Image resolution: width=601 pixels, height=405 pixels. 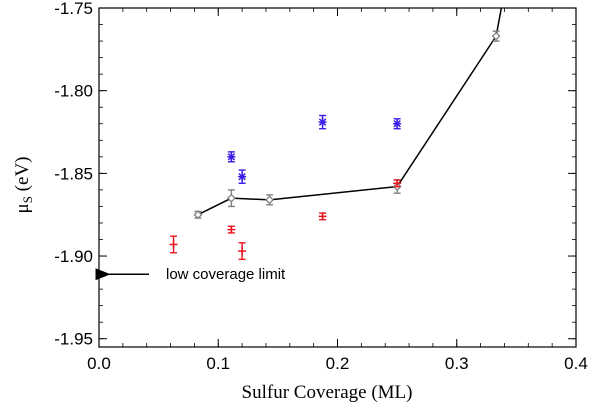 I want to click on y-axis-label: μS (eV), so click(x=23, y=185).